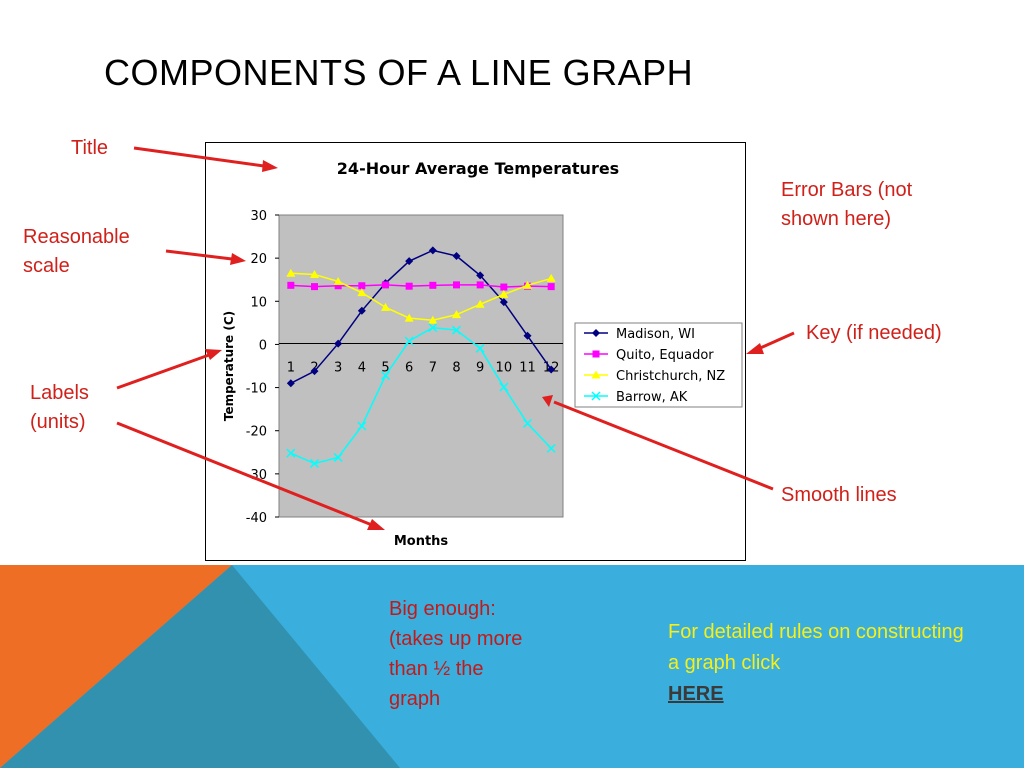  Describe the element at coordinates (262, 367) in the screenshot. I see `y-axis-ticks: 30 20 10 0 -10 -20 -30 -40` at that location.